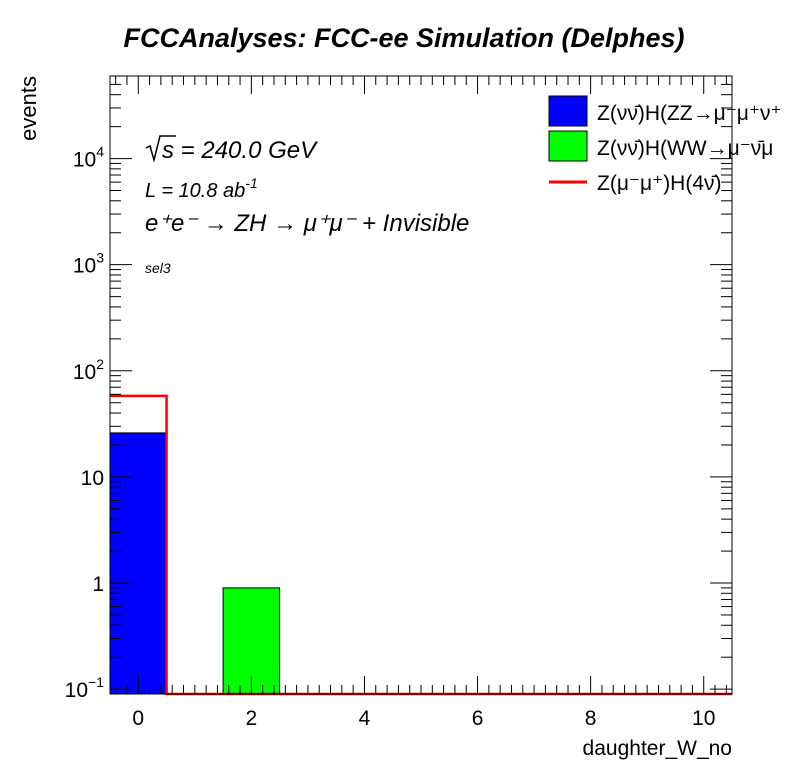 This screenshot has width=796, height=772. I want to click on x-axis-label: daughter_W_no, so click(657, 748).